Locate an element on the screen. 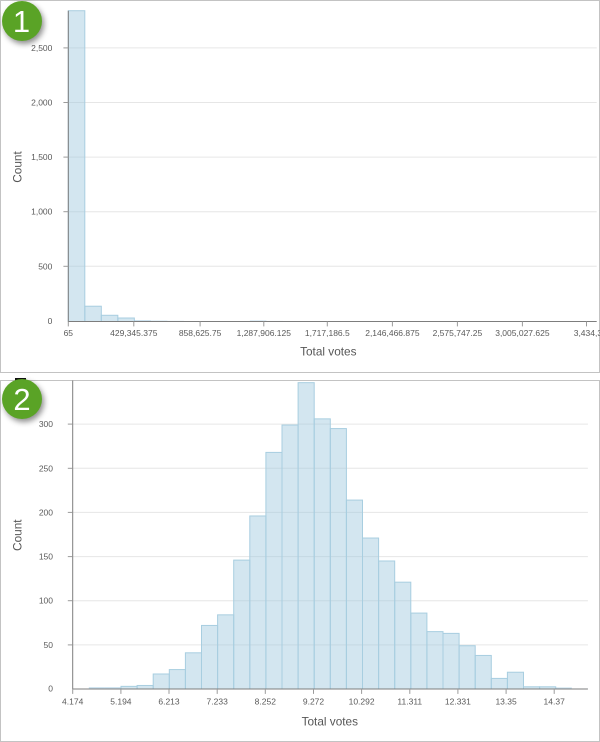 The width and height of the screenshot is (600, 742). svg-text: 8.252 is located at coordinates (266, 702).